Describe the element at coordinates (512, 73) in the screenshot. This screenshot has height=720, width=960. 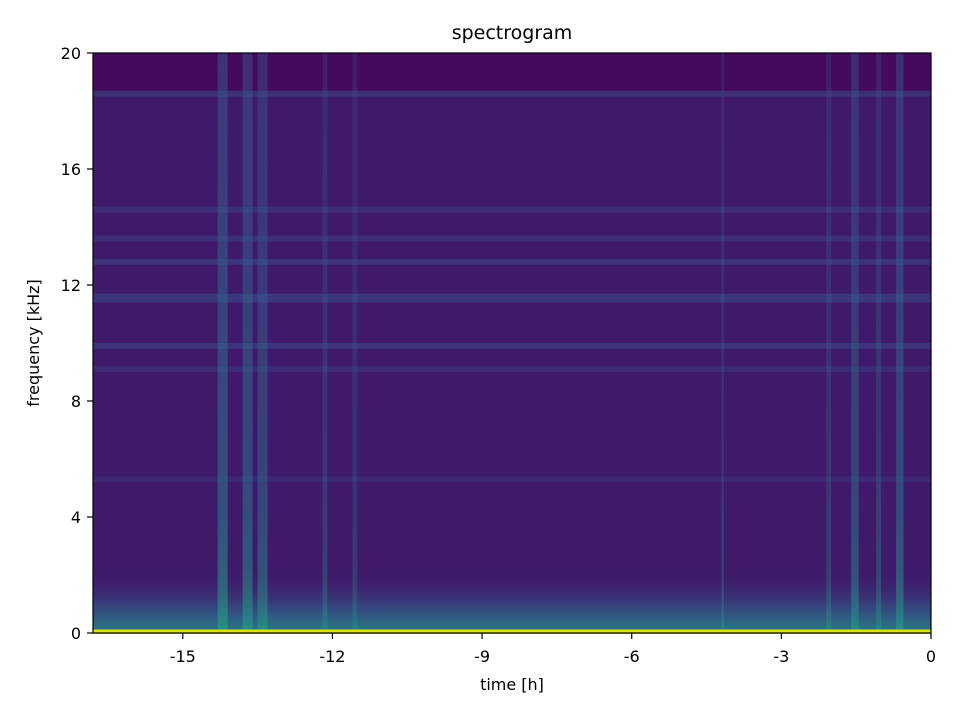
I see `spectrogram-top-band` at that location.